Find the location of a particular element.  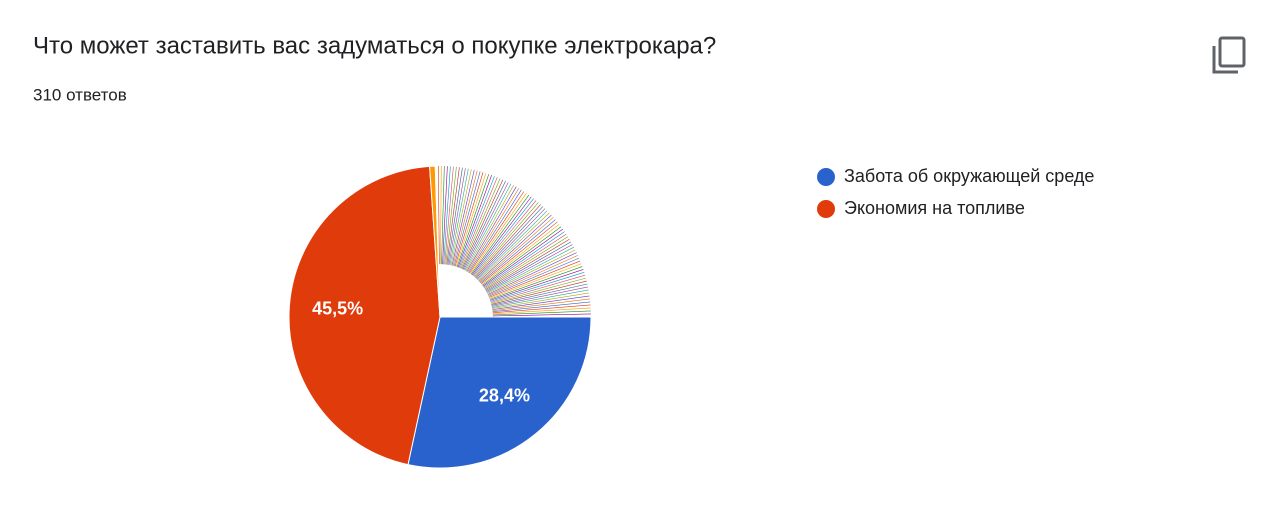

chart-subtitle: 310 ответов is located at coordinates (80, 94).